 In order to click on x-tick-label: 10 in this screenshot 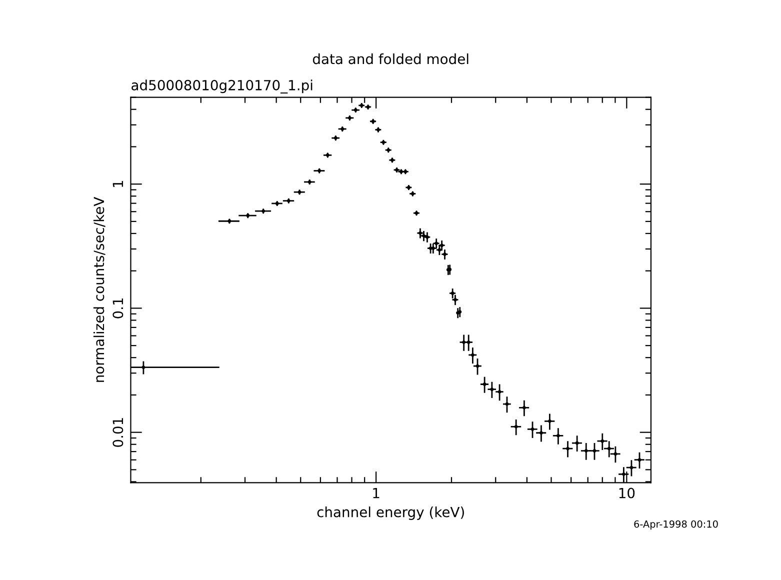, I will do `click(627, 493)`.